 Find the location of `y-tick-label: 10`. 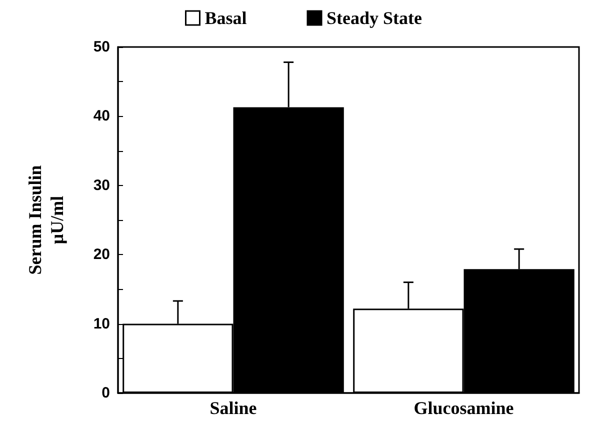

y-tick-label: 10 is located at coordinates (101, 323).